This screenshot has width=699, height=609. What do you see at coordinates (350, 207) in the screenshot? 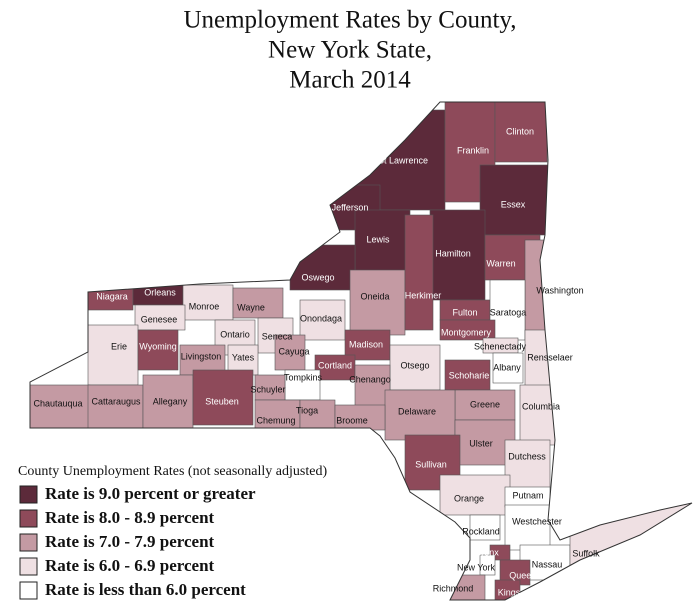
I see `county-label: Jefferson` at bounding box center [350, 207].